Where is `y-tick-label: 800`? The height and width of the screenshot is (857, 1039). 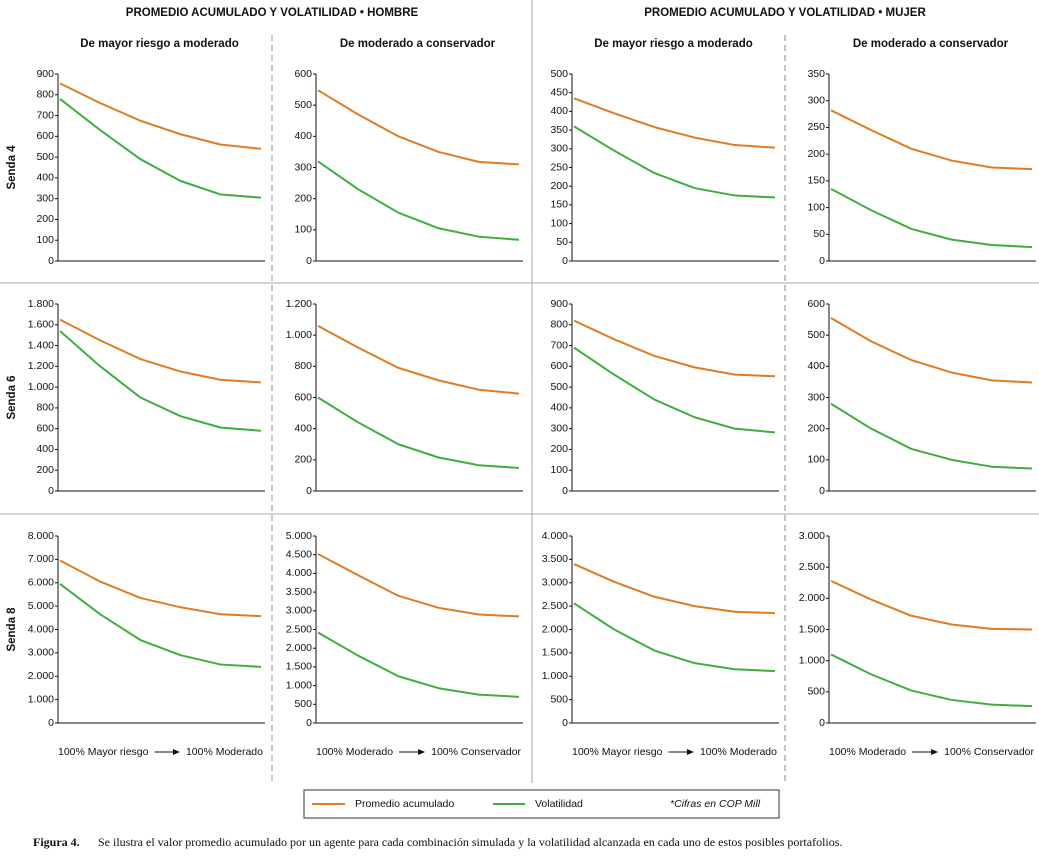 y-tick-label: 800 is located at coordinates (303, 366).